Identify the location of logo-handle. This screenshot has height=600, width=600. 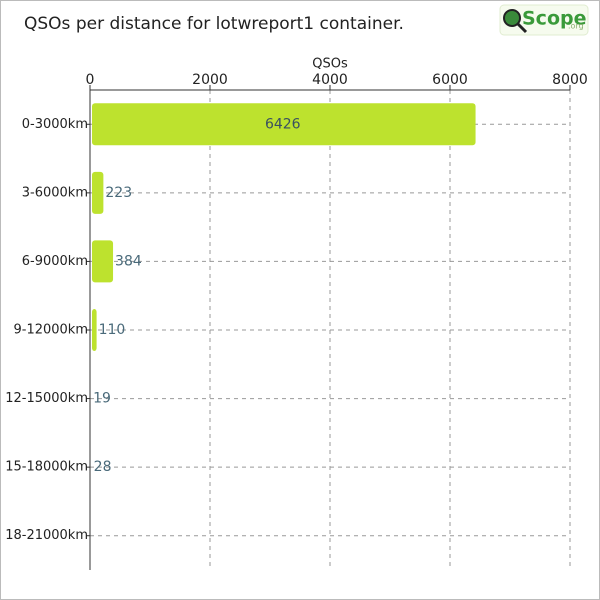
(522, 28).